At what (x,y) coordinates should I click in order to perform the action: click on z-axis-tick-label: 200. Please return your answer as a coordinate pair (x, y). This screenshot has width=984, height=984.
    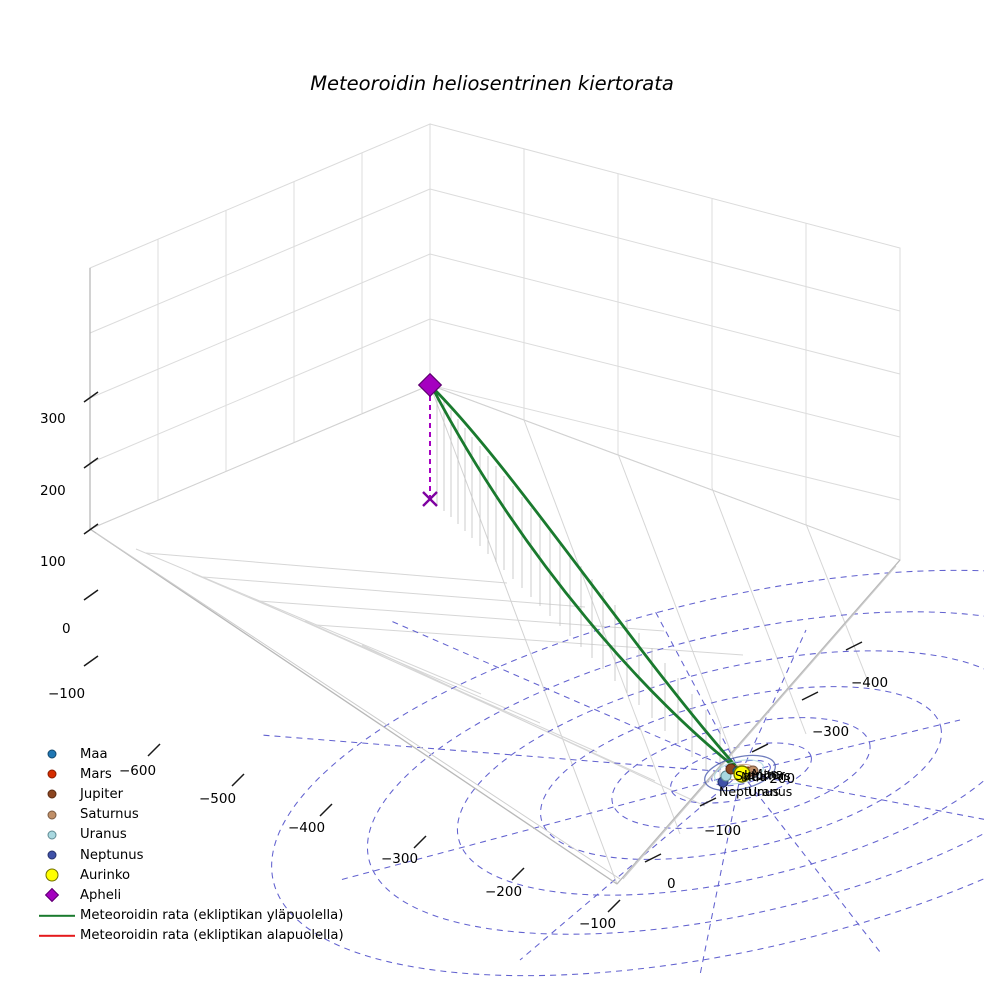
    Looking at the image, I should click on (53, 491).